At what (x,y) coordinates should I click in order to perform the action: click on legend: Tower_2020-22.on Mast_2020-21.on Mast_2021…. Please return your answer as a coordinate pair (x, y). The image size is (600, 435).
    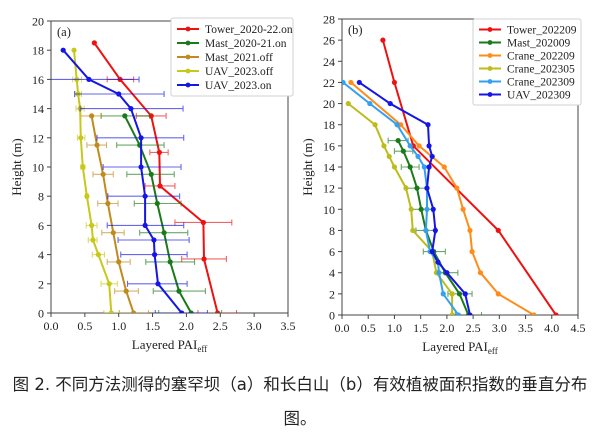
    Looking at the image, I should click on (232, 57).